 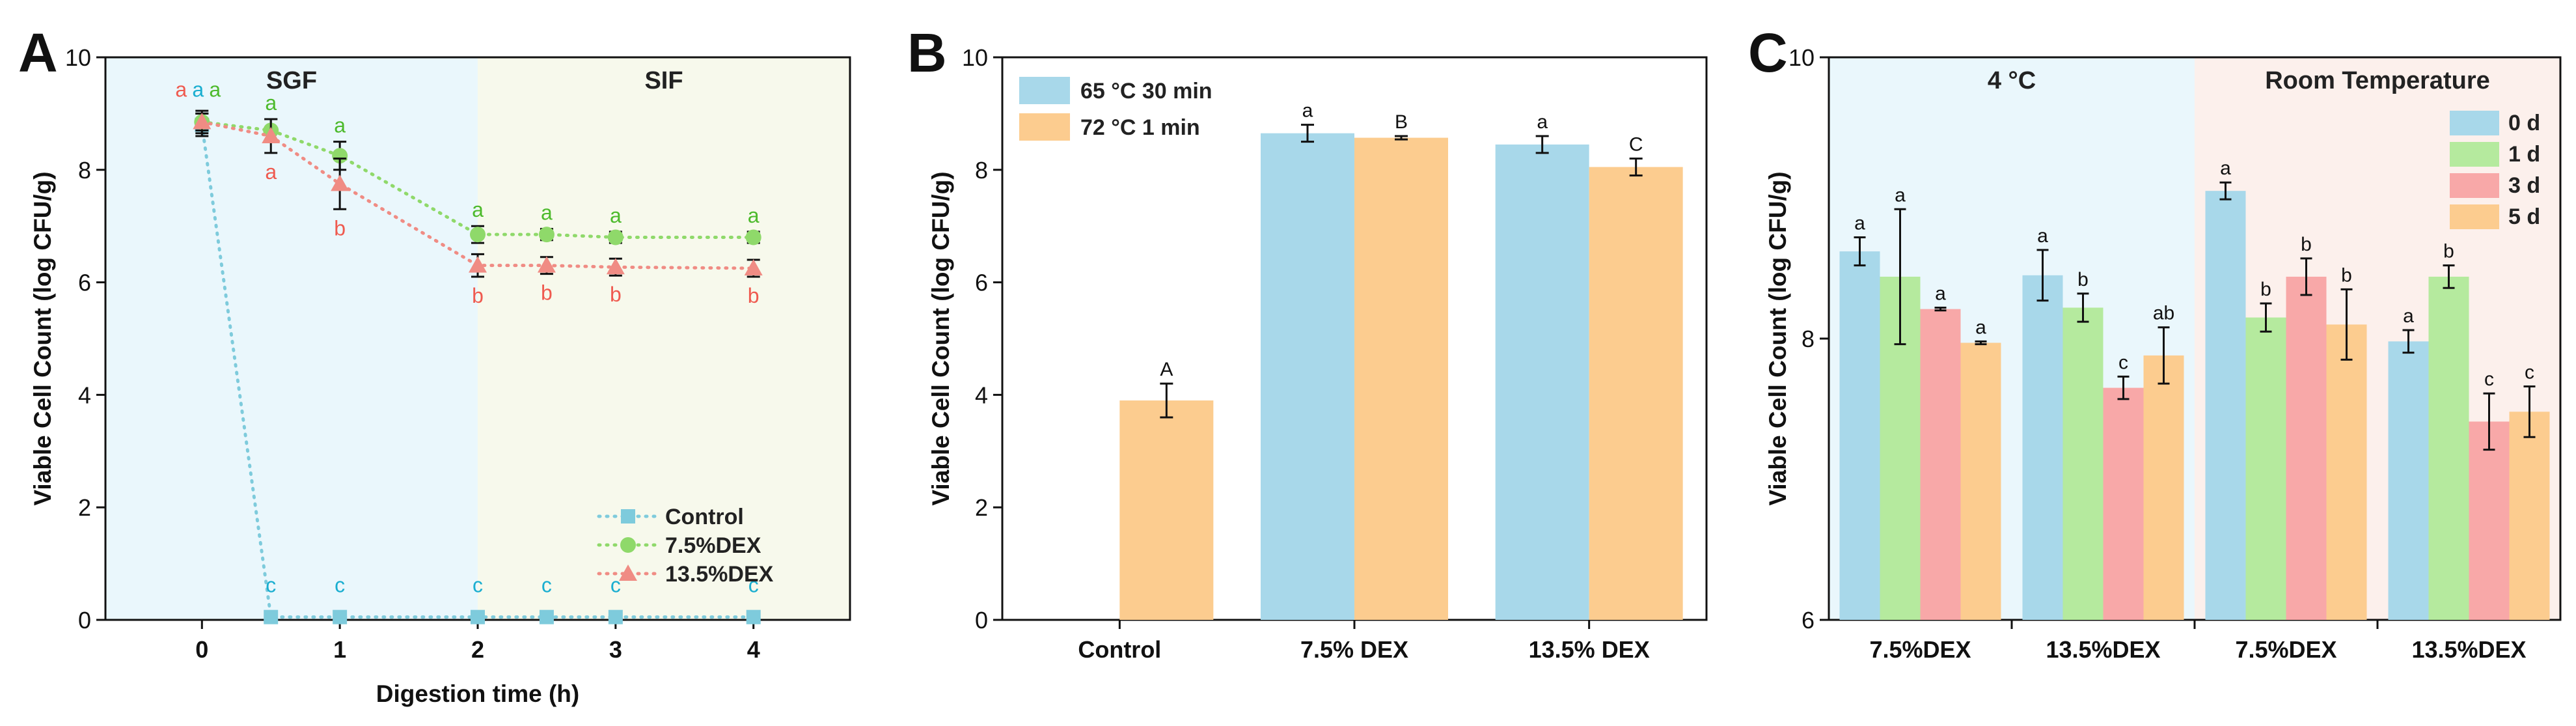 What do you see at coordinates (982, 507) in the screenshot?
I see `y-tick-label: 2` at bounding box center [982, 507].